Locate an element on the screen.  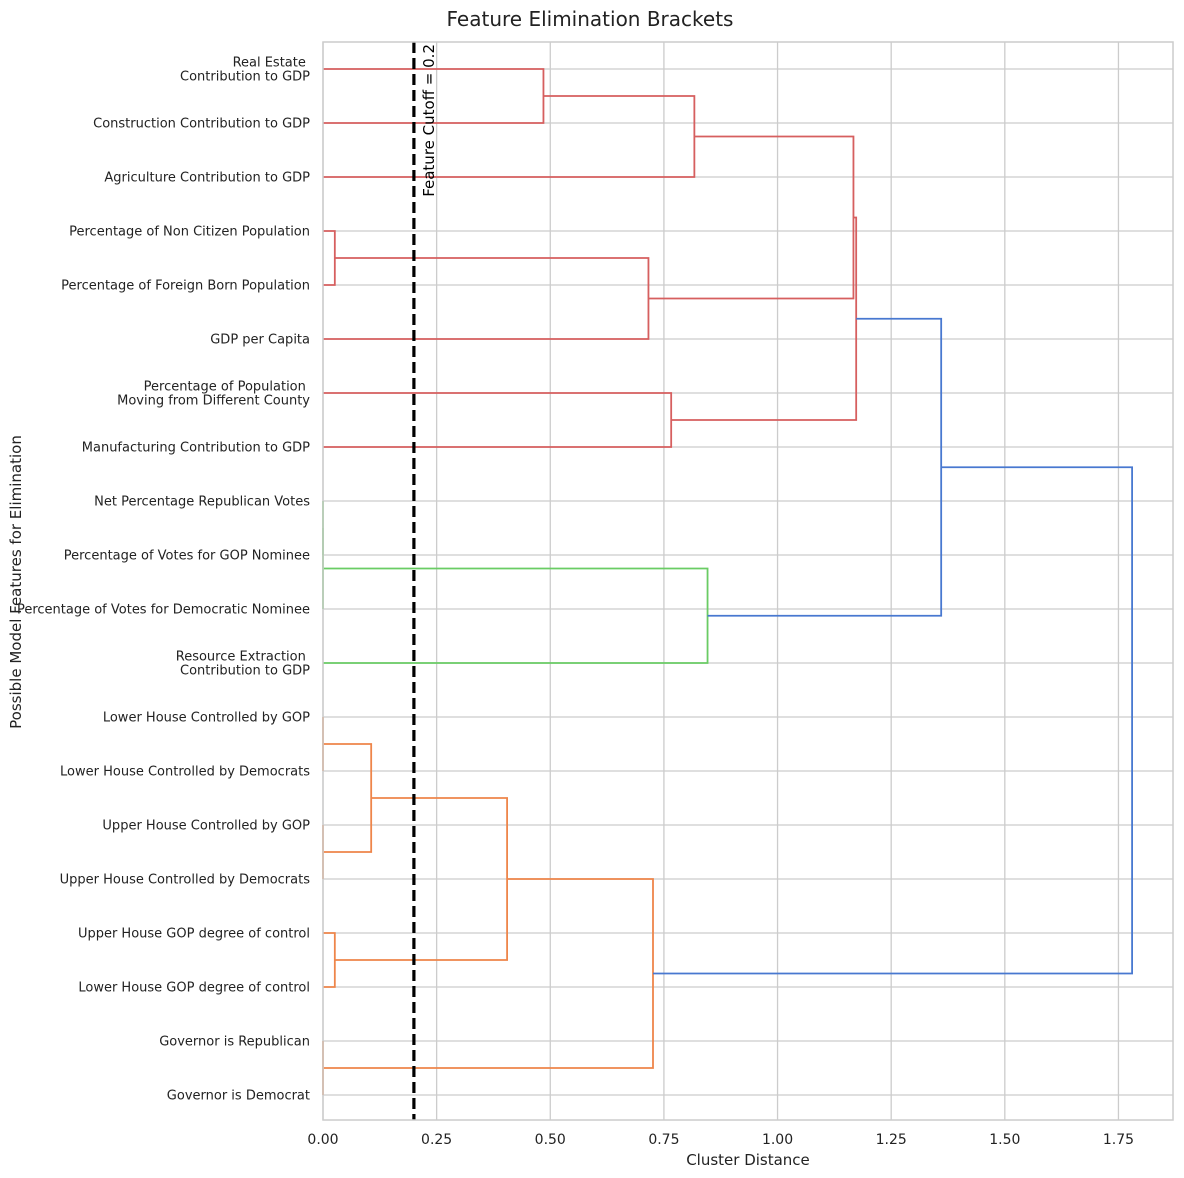
x-axis-label: Cluster Distance is located at coordinates (748, 1160).